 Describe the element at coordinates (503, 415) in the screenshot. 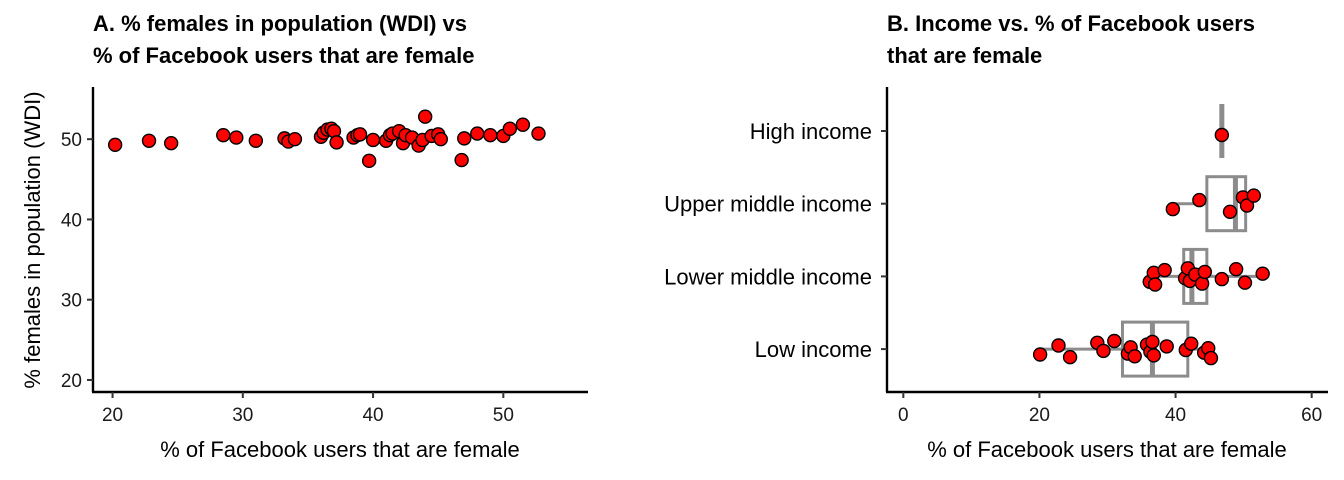

I see `panel-a-x-tick-label: 50` at that location.